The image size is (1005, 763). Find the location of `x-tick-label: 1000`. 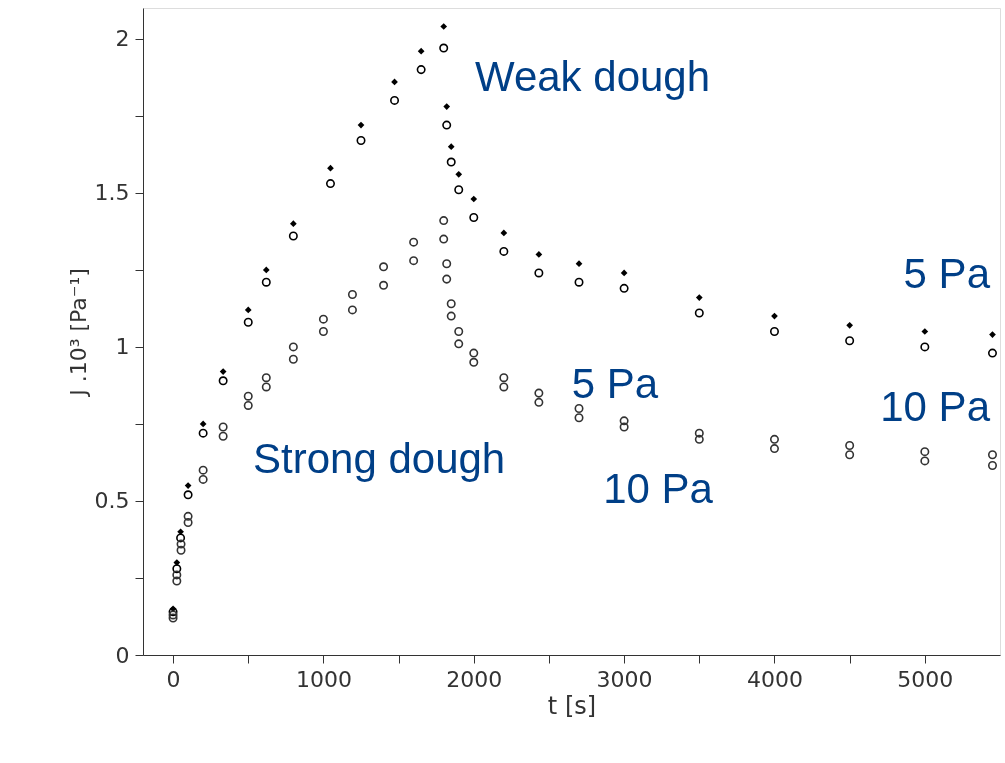

x-tick-label: 1000 is located at coordinates (323, 679).